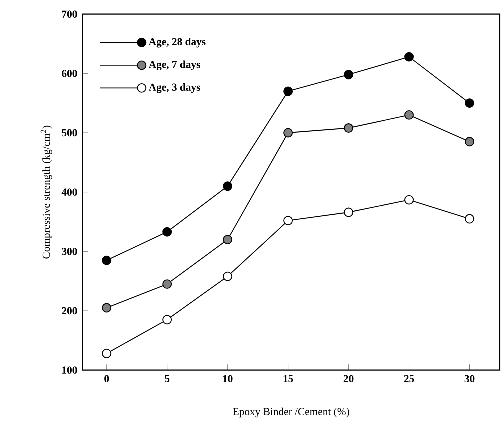 The image size is (504, 437). I want to click on x-tick-label: 0, so click(107, 379).